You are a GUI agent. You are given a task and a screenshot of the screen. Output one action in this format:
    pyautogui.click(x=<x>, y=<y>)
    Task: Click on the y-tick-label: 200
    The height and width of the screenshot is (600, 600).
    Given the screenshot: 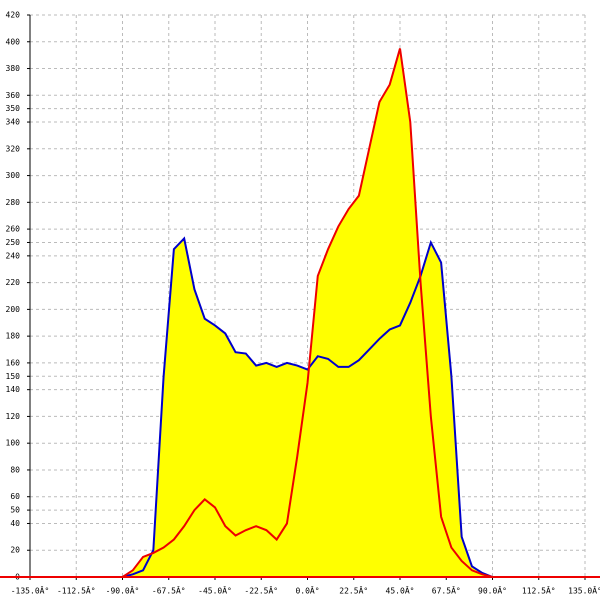 What is the action you would take?
    pyautogui.click(x=13, y=309)
    